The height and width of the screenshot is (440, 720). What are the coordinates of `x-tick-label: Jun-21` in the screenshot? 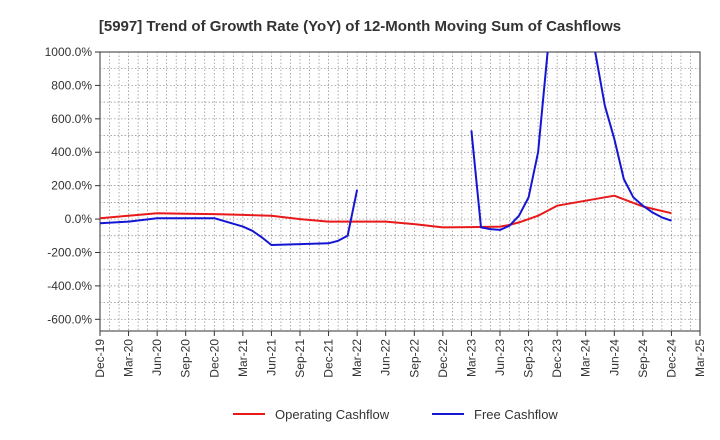 It's located at (271, 357).